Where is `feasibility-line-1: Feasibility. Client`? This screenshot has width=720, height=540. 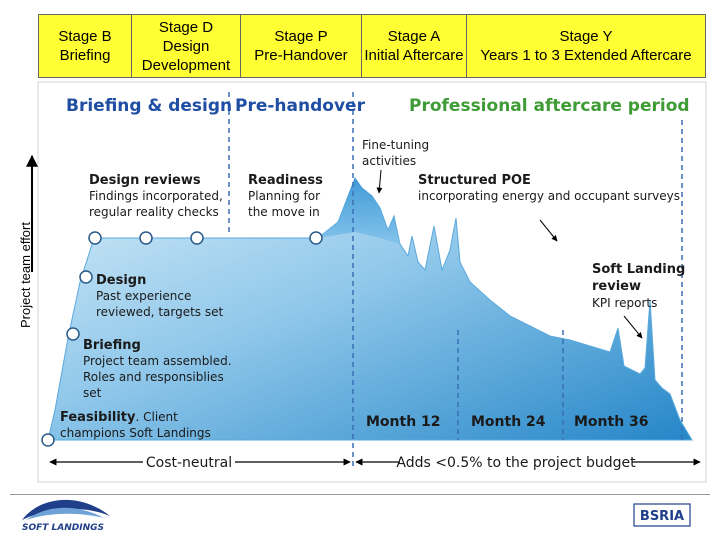 feasibility-line-1: Feasibility. Client is located at coordinates (119, 417).